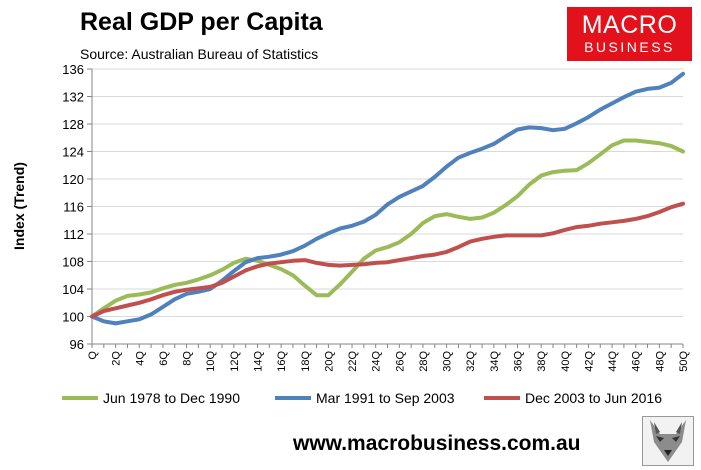  What do you see at coordinates (329, 361) in the screenshot?
I see `xtick-label-20Q: 20Q` at bounding box center [329, 361].